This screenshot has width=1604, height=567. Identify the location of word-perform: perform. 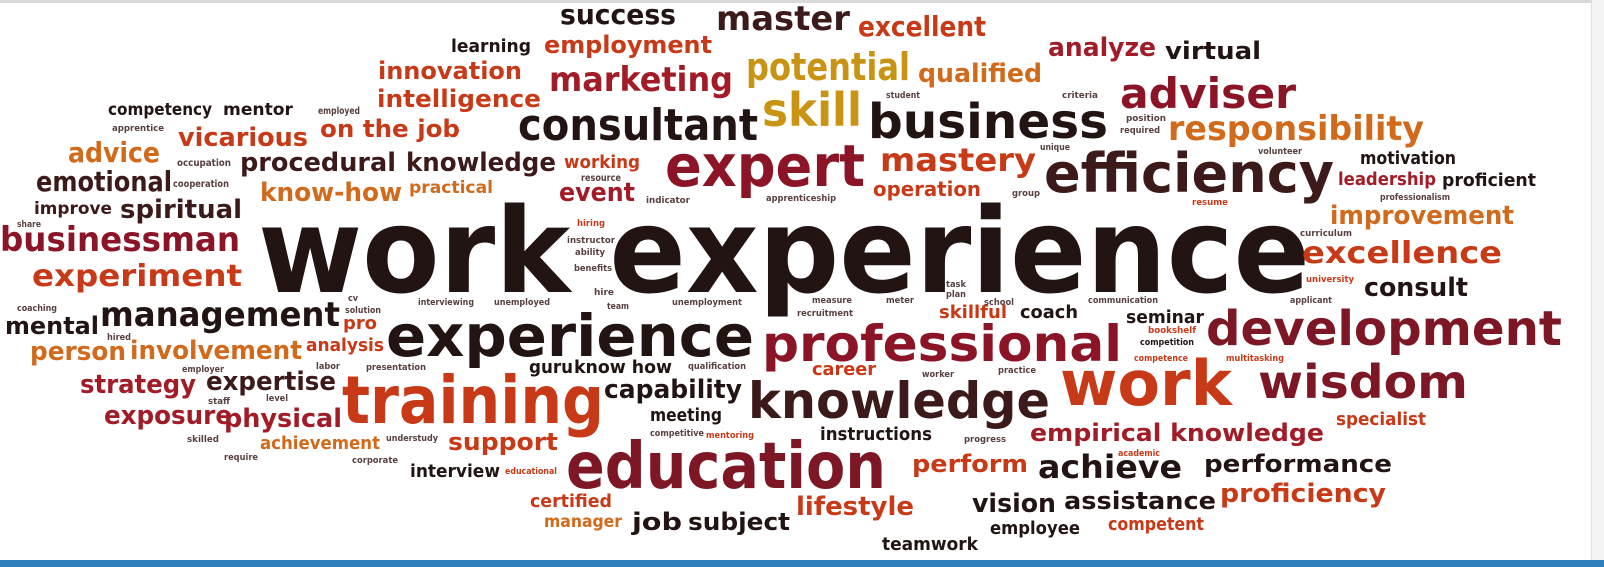
(970, 464).